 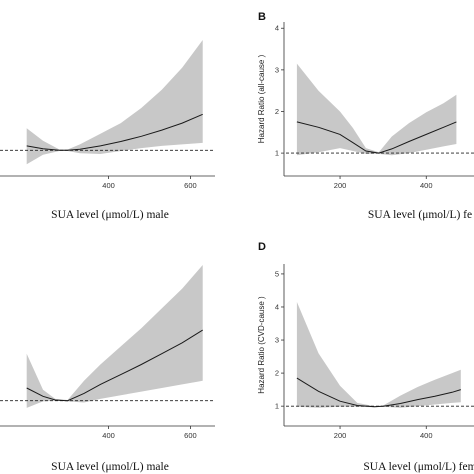 I want to click on panel-letter: B, so click(x=262, y=17).